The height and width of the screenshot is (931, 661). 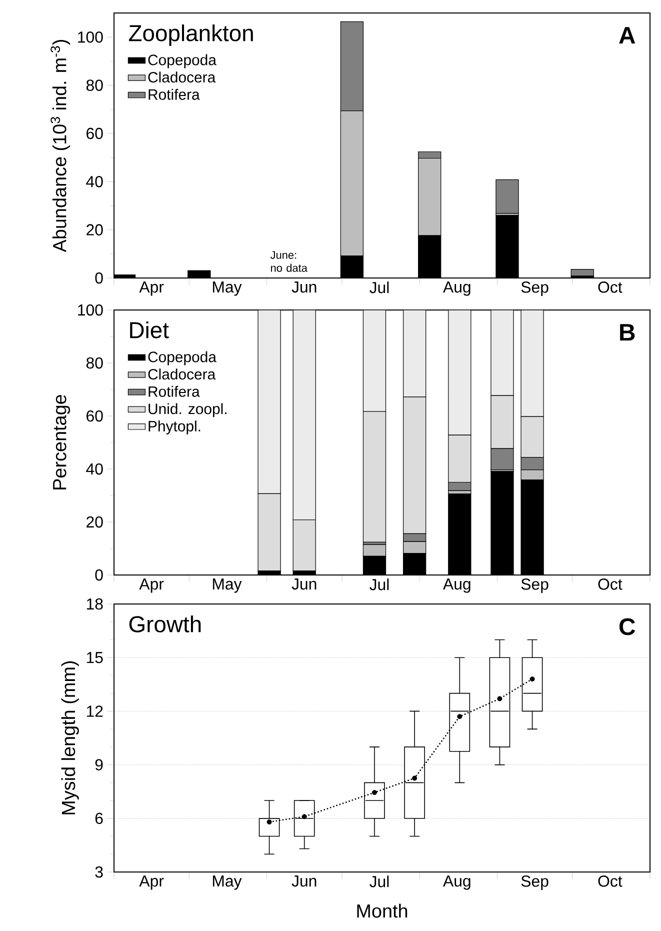 I want to click on y-tick-label: 3, so click(x=99, y=872).